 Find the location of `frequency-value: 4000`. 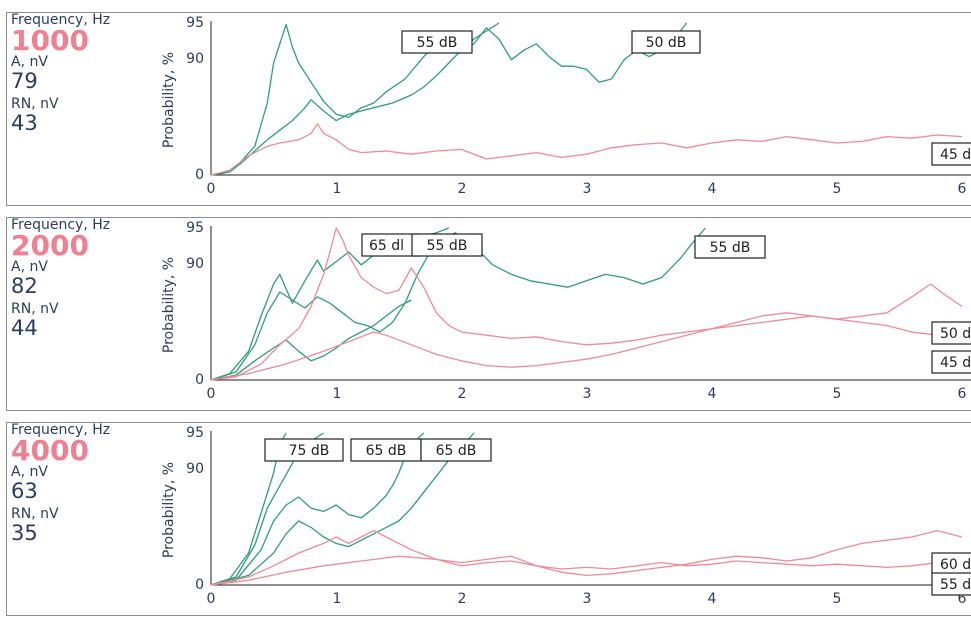

frequency-value: 4000 is located at coordinates (50, 450).